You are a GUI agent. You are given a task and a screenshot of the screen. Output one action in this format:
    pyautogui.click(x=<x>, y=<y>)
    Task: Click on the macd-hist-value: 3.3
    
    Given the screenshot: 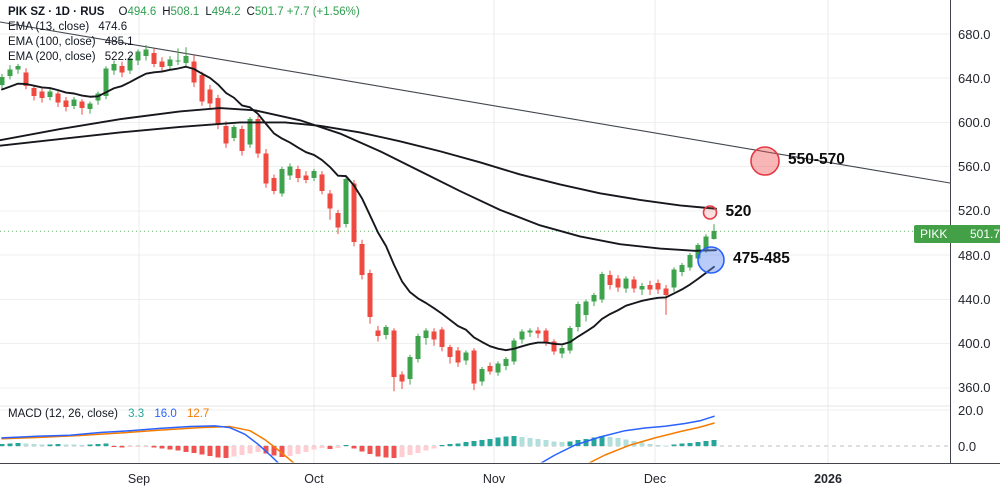 What is the action you would take?
    pyautogui.click(x=136, y=414)
    